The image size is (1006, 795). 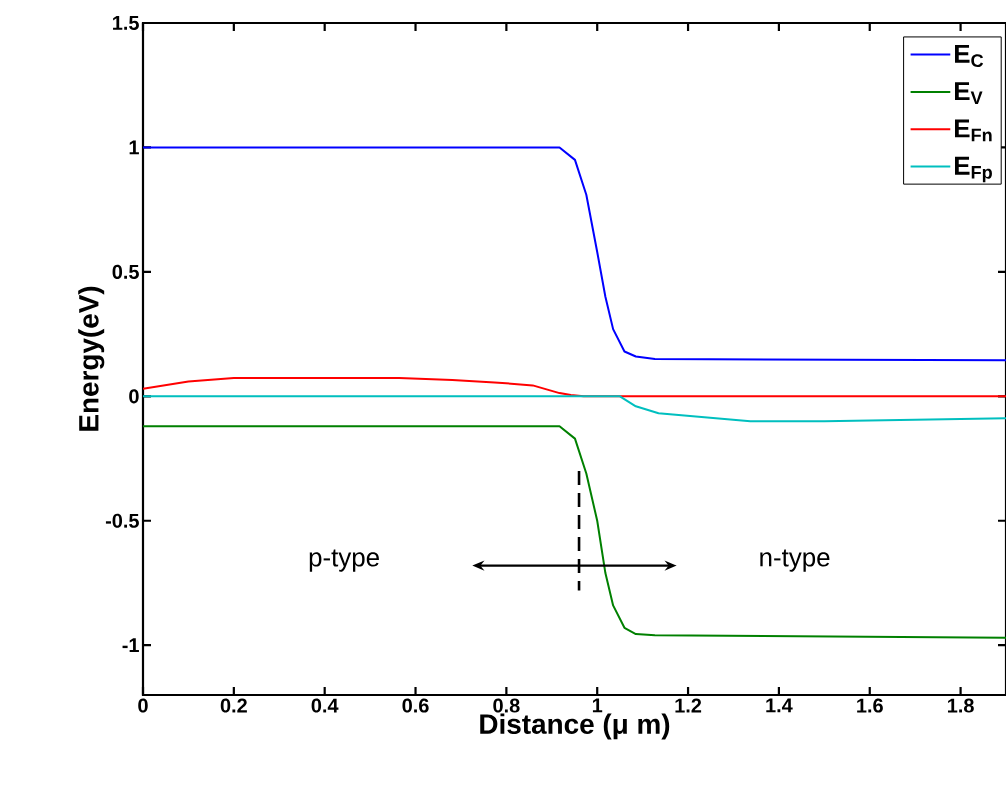 What do you see at coordinates (233, 705) in the screenshot?
I see `x-tick-label: 0.2` at bounding box center [233, 705].